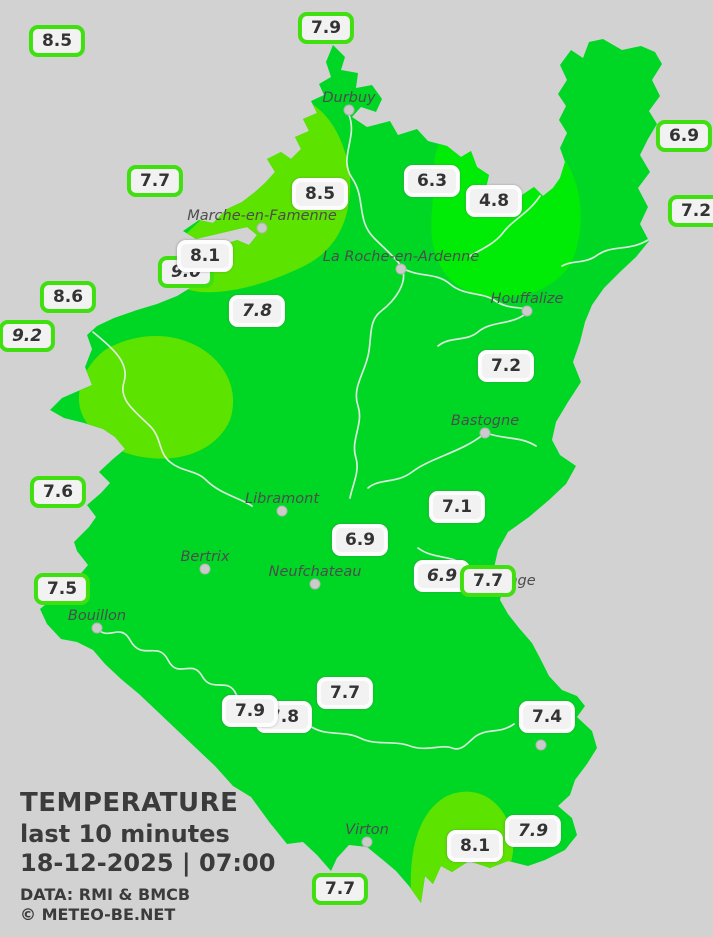 The height and width of the screenshot is (937, 713). What do you see at coordinates (262, 216) in the screenshot?
I see `city-label: Marche-en-Famenne` at bounding box center [262, 216].